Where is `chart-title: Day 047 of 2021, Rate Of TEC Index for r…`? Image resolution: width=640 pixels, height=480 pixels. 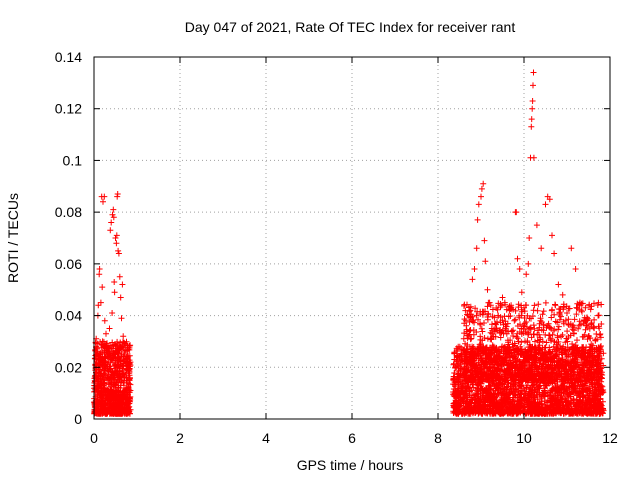
chart-title: Day 047 of 2021, Rate Of TEC Index for r… is located at coordinates (350, 27).